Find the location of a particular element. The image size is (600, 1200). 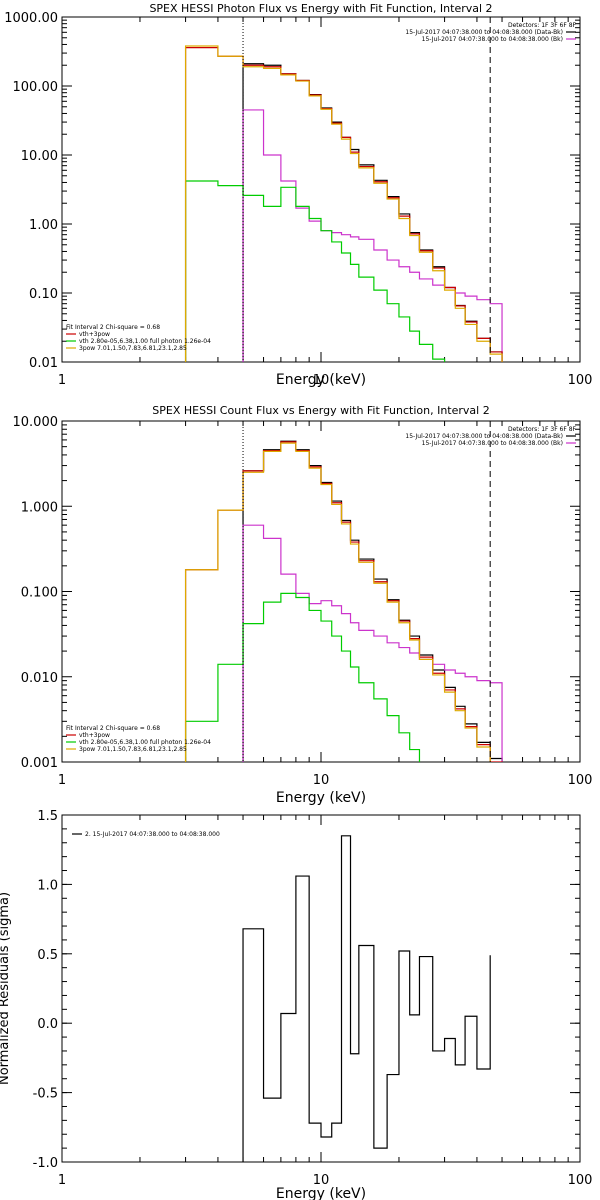

y-tick-label: -0.5 is located at coordinates (45, 1094).